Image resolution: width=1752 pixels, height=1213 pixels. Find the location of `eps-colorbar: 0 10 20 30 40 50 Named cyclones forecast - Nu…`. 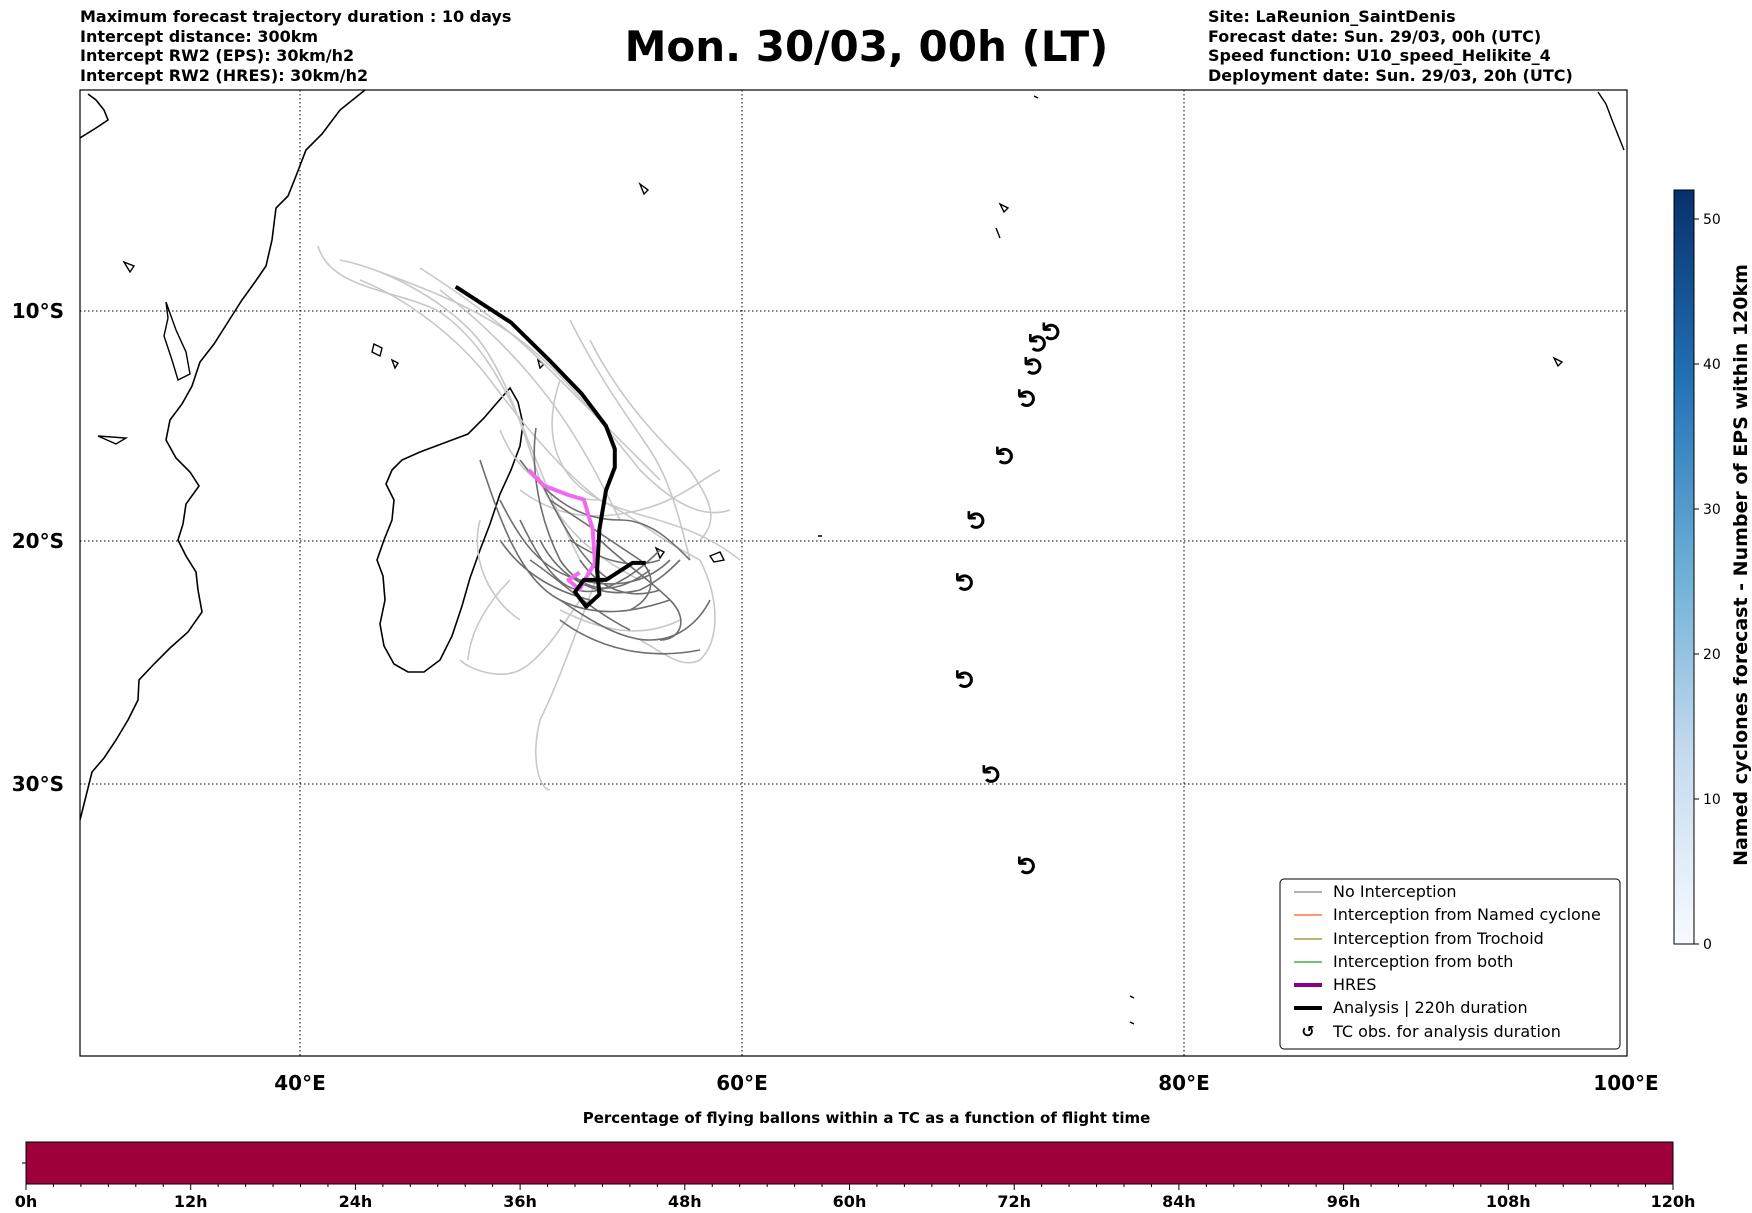

eps-colorbar: 0 10 20 30 40 50 Named cyclones forecast - Nu… is located at coordinates (1712, 571).